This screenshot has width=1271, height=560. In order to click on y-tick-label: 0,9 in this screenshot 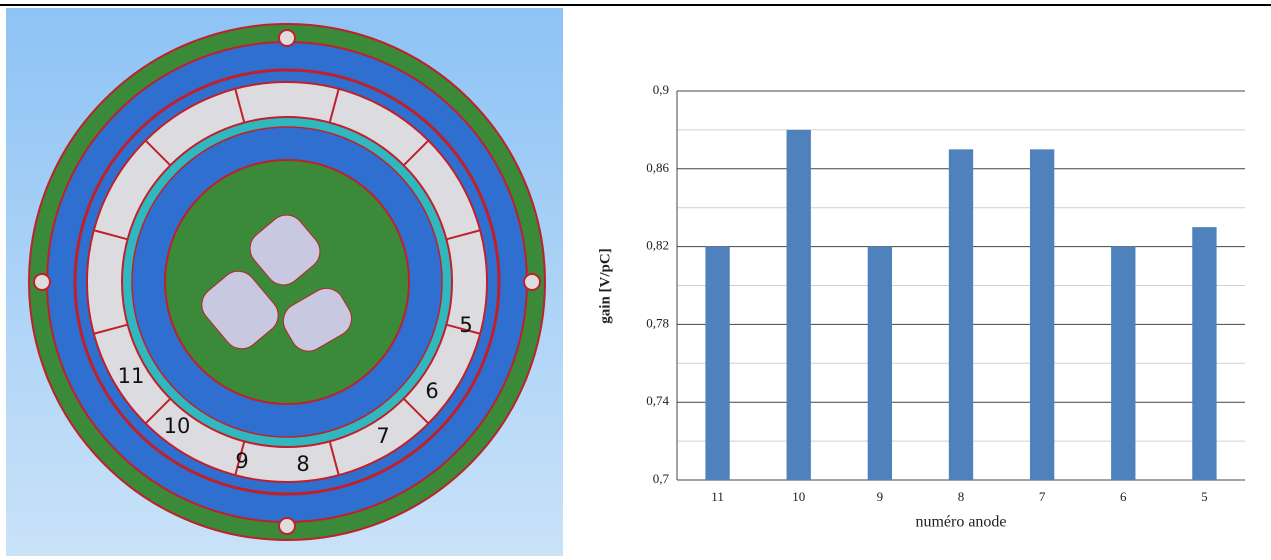, I will do `click(661, 89)`.